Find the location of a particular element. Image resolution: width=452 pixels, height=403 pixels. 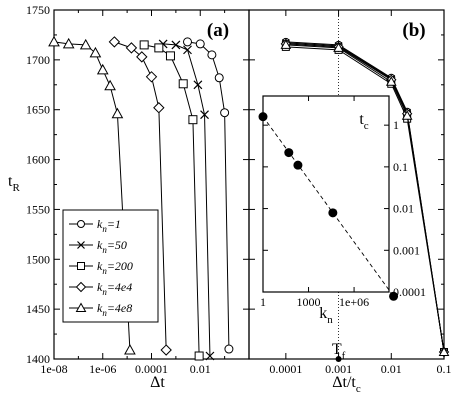

inset-fit-line is located at coordinates (328, 206).